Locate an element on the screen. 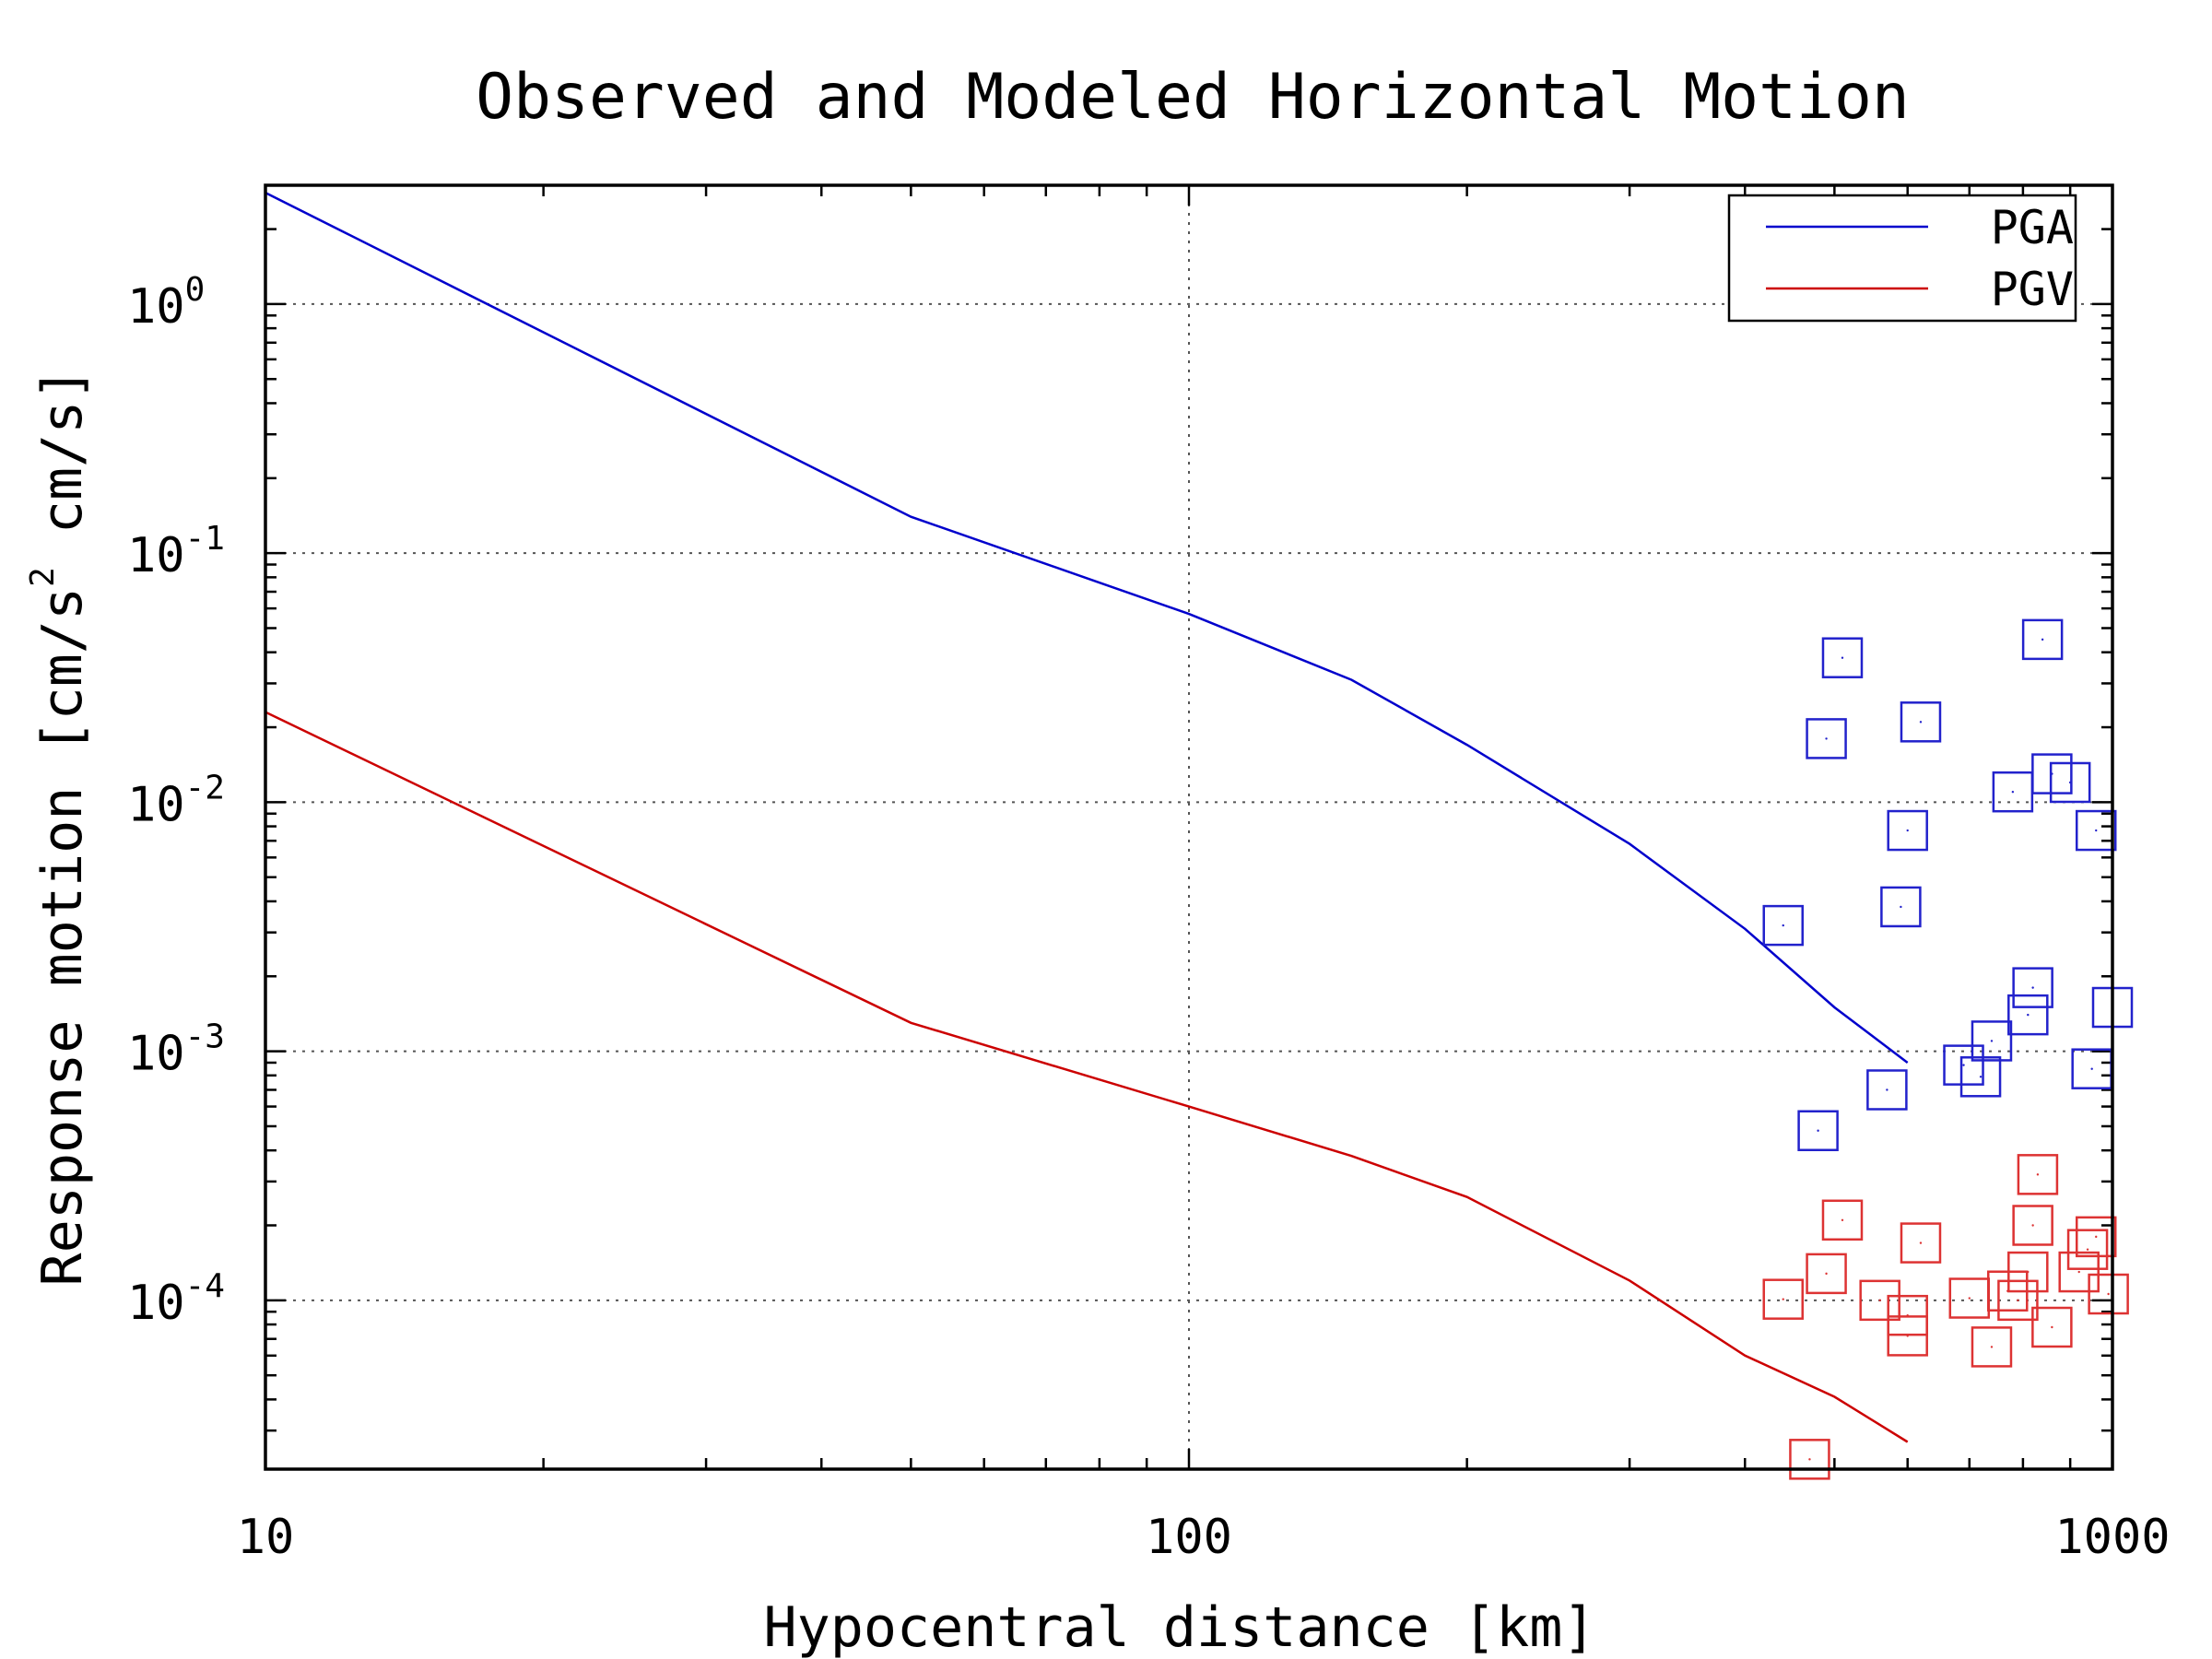 This screenshot has height=1659, width=2212. y-axis-label: Response motion [cm/s2 cm/s] is located at coordinates (59, 826).